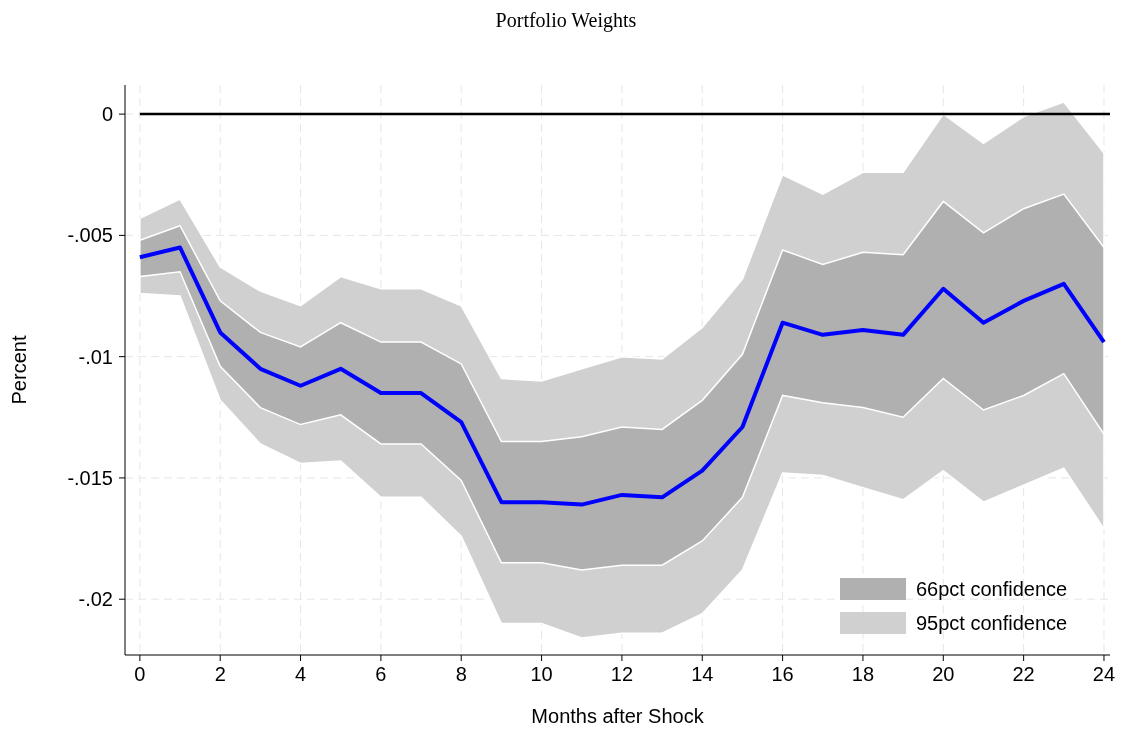  What do you see at coordinates (1104, 674) in the screenshot?
I see `x-tick-label: 24` at bounding box center [1104, 674].